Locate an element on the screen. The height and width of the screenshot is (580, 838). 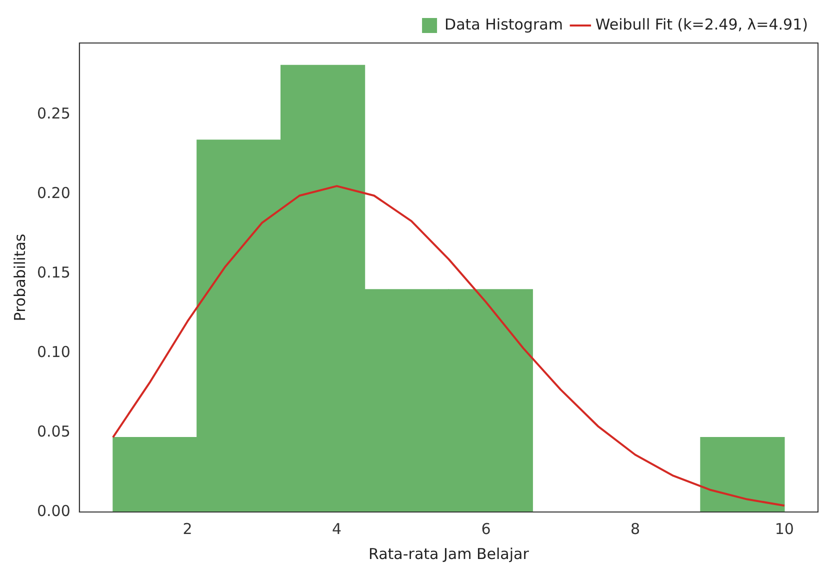
y-tick-label: 0.25 is located at coordinates (53, 113).